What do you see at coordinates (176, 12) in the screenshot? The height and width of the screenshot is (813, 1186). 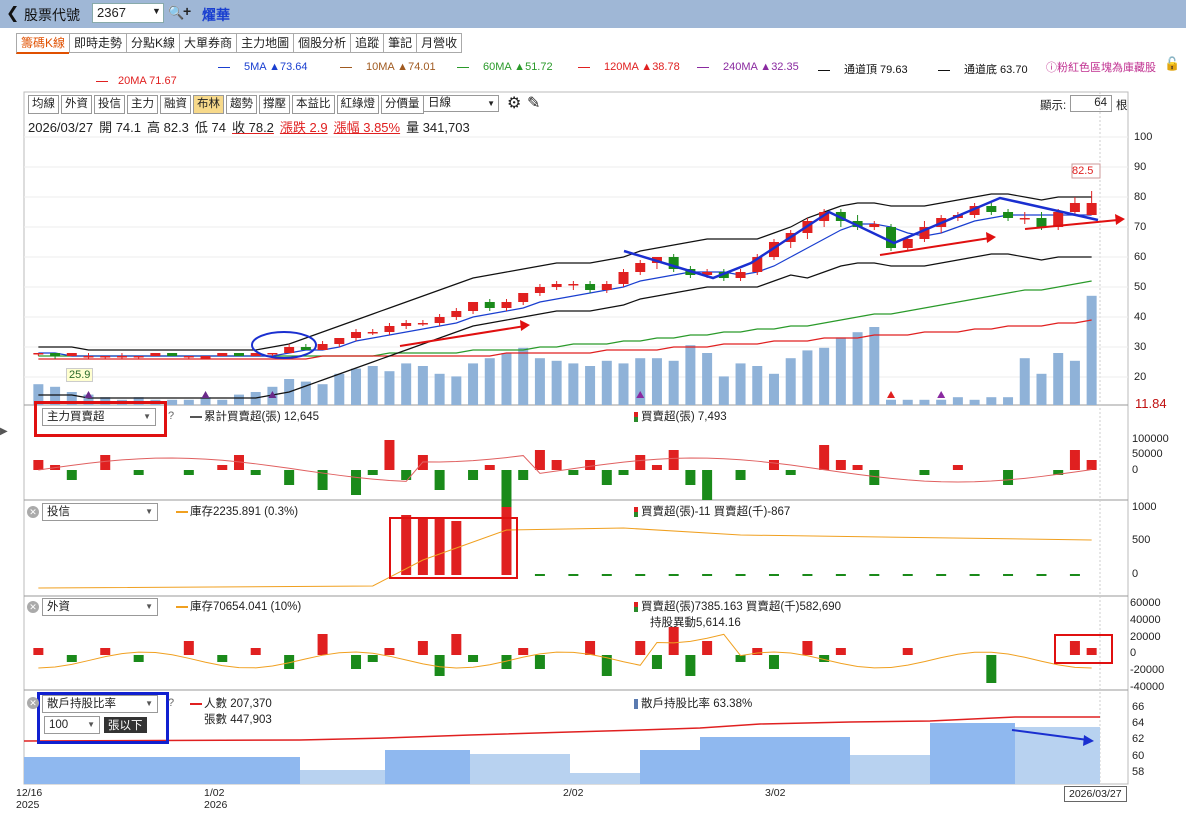 I see `search-icon: 🔍` at bounding box center [176, 12].